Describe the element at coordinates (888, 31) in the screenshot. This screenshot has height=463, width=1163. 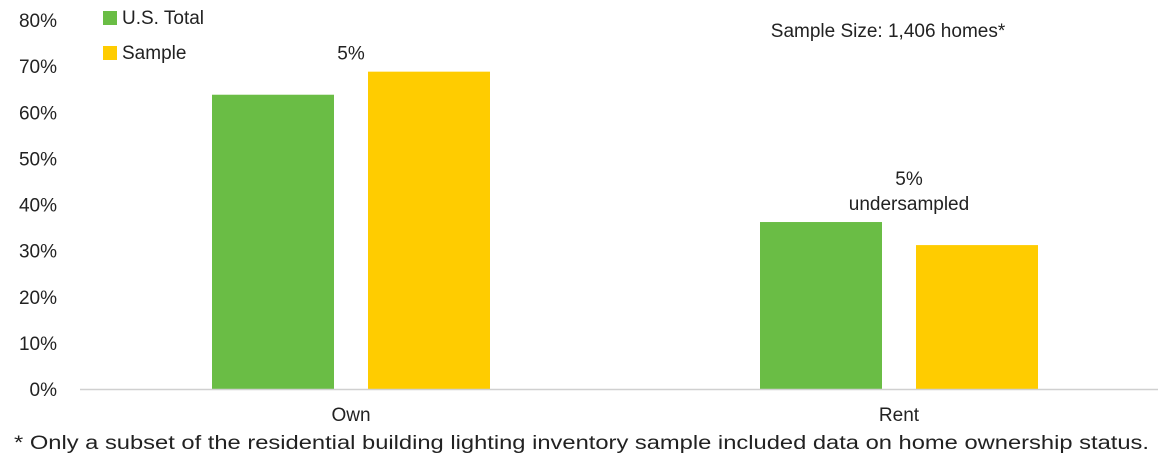
I see `sample-size-note: Sample Size: 1,406 homes*` at that location.